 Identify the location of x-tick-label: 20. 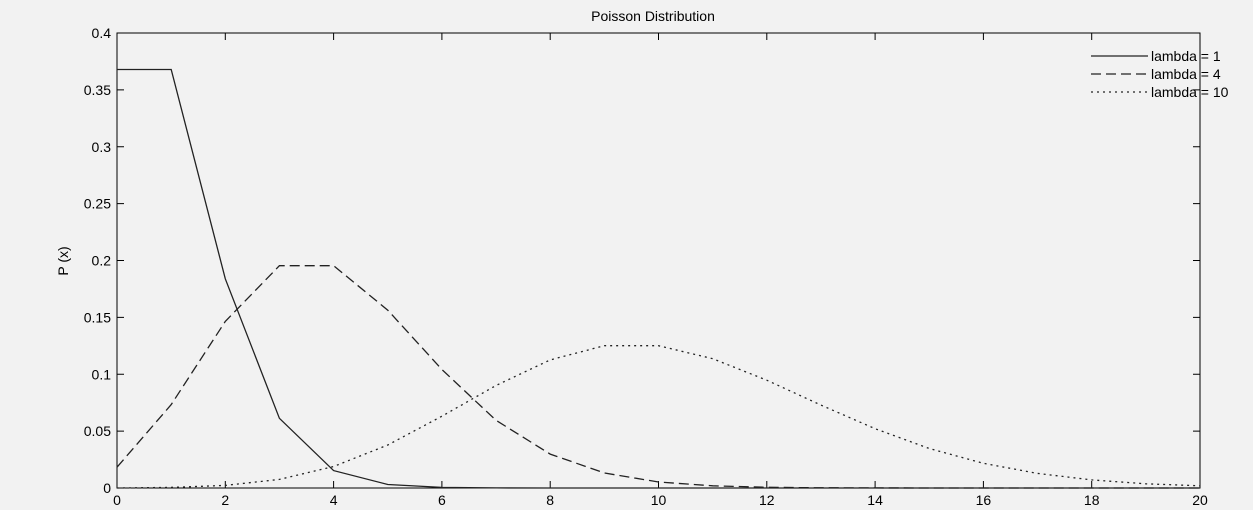
(1200, 500).